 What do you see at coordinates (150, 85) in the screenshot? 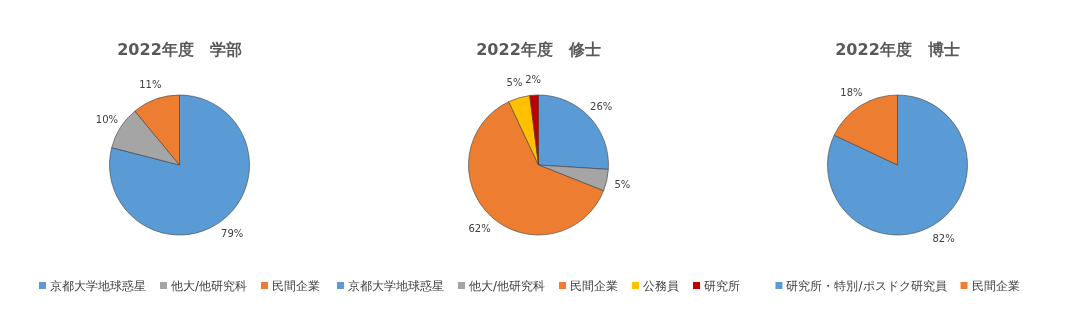
I see `data-label: 11%` at bounding box center [150, 85].